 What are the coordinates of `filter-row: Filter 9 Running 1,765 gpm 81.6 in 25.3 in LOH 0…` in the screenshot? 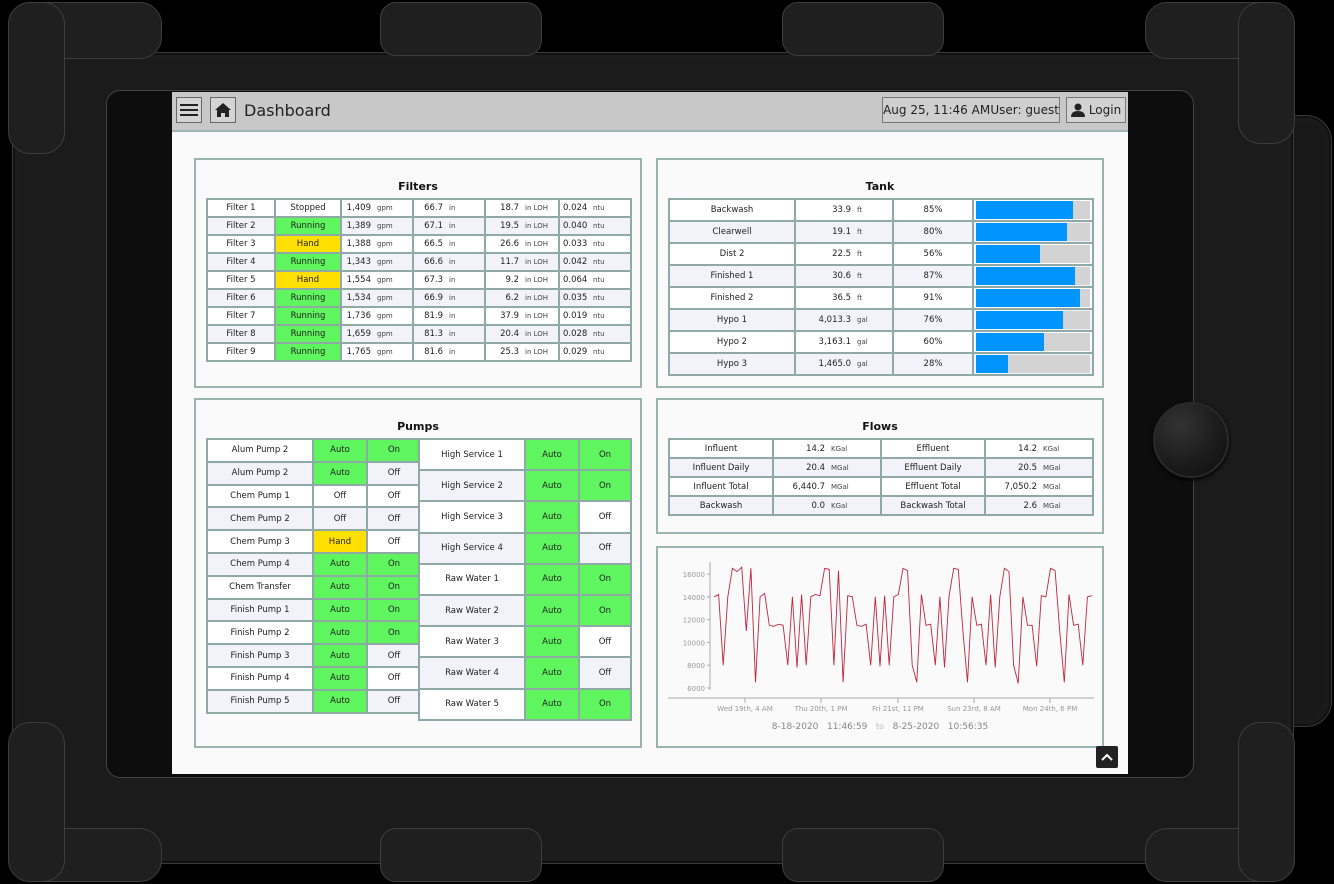 It's located at (419, 352).